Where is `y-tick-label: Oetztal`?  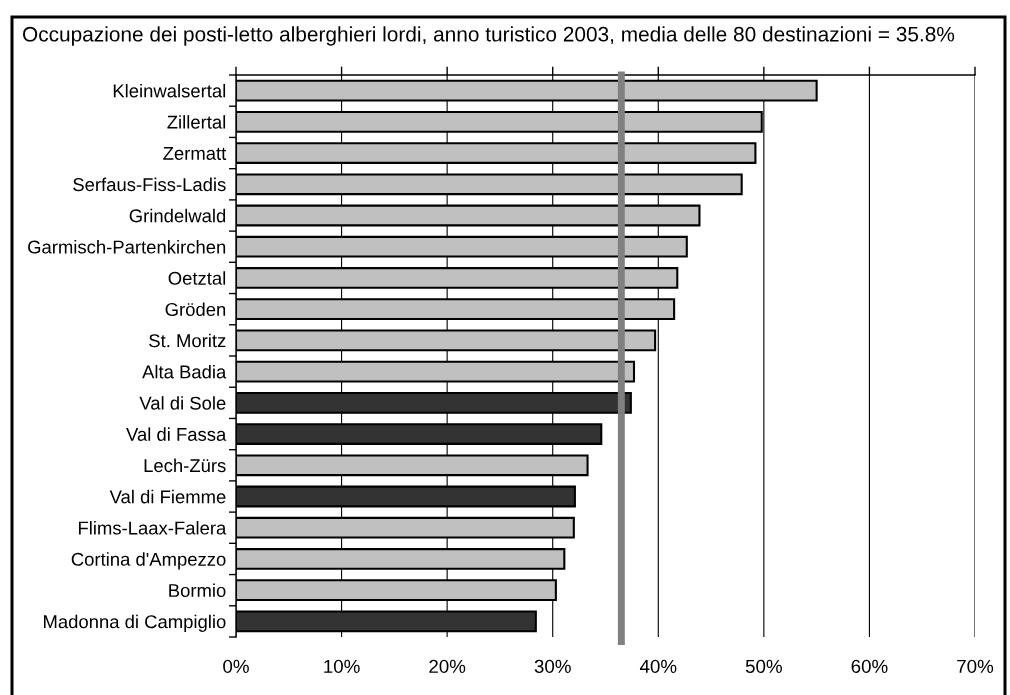 y-tick-label: Oetztal is located at coordinates (197, 278).